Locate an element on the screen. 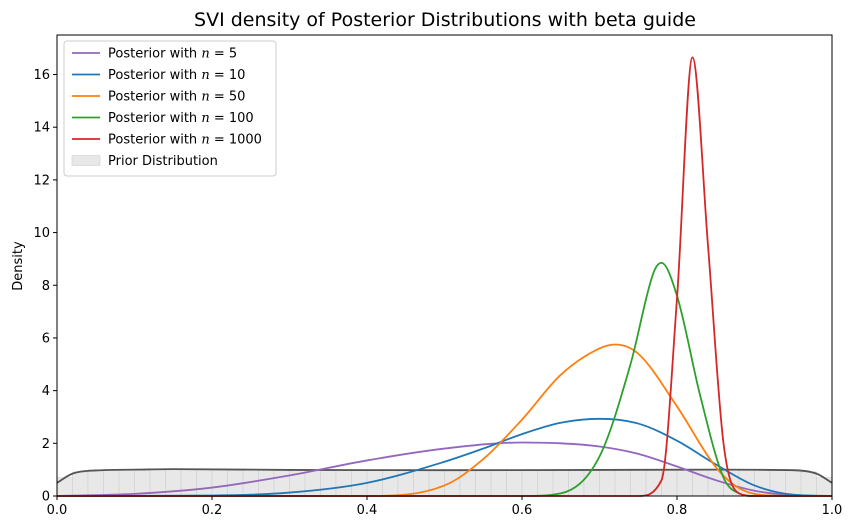 Image resolution: width=853 pixels, height=530 pixels. x-tick-label: 0.6 is located at coordinates (522, 510).